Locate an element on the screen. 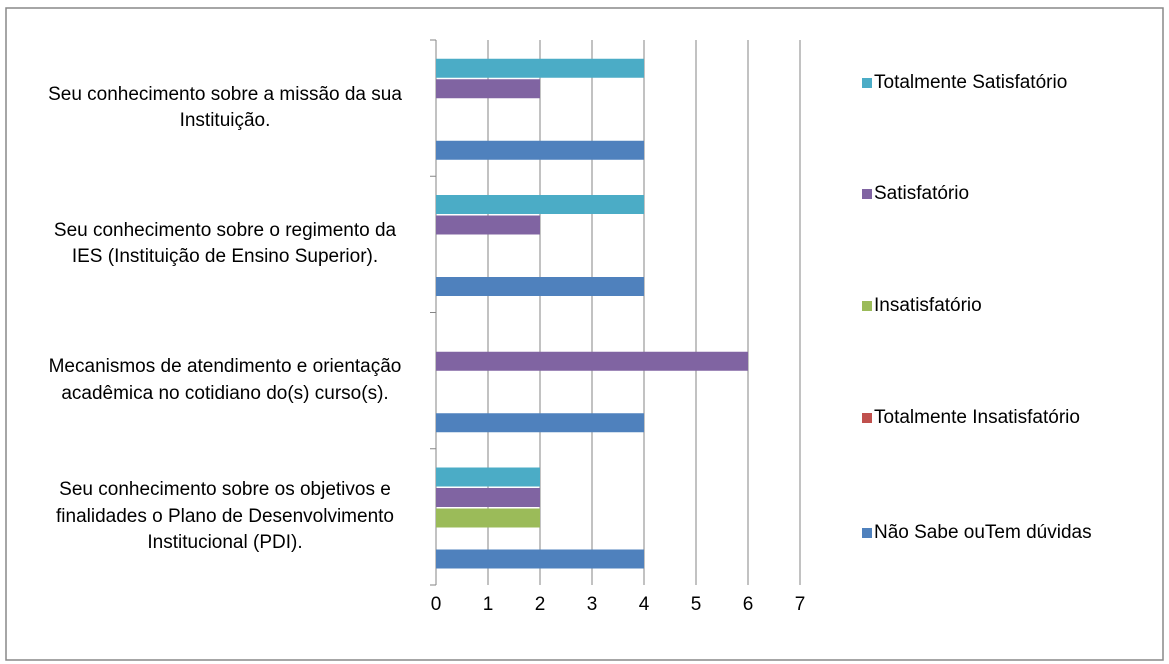 The width and height of the screenshot is (1169, 664). x-tick-label: 4 is located at coordinates (644, 604).